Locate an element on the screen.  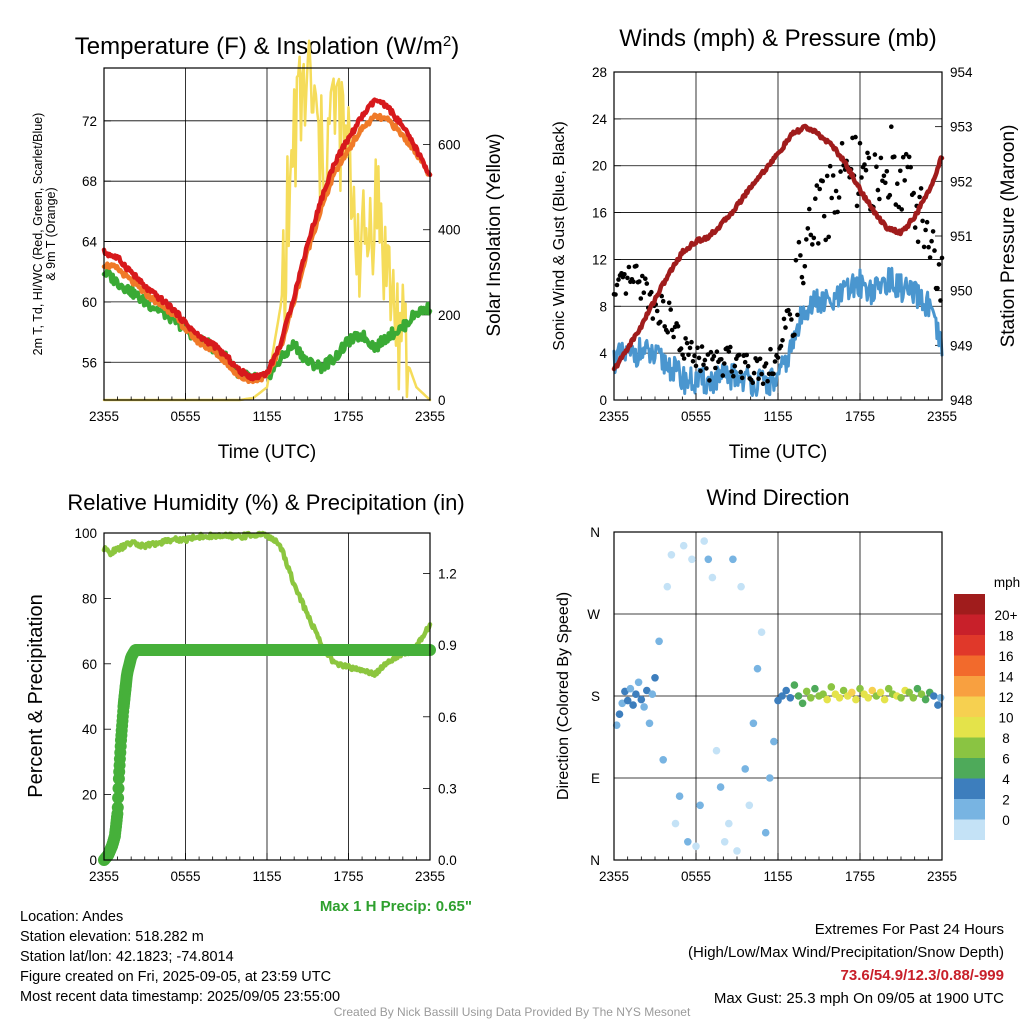
latlon-text: Station lat/lon: 42.1823; -74.8014 is located at coordinates (127, 957).